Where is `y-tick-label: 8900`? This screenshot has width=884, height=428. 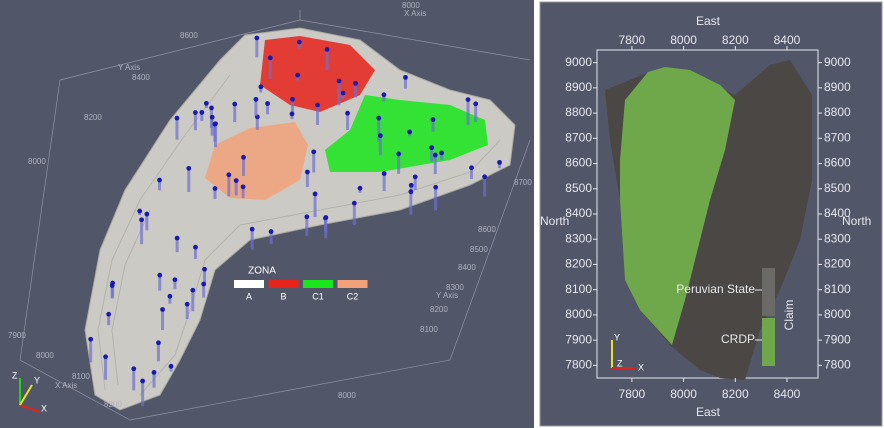 y-tick-label: 8900 is located at coordinates (578, 87).